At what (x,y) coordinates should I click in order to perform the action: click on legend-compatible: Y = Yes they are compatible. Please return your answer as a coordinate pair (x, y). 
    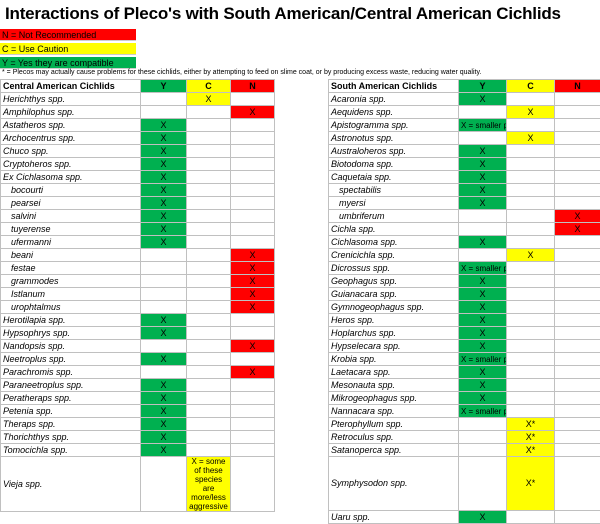
    Looking at the image, I should click on (68, 63).